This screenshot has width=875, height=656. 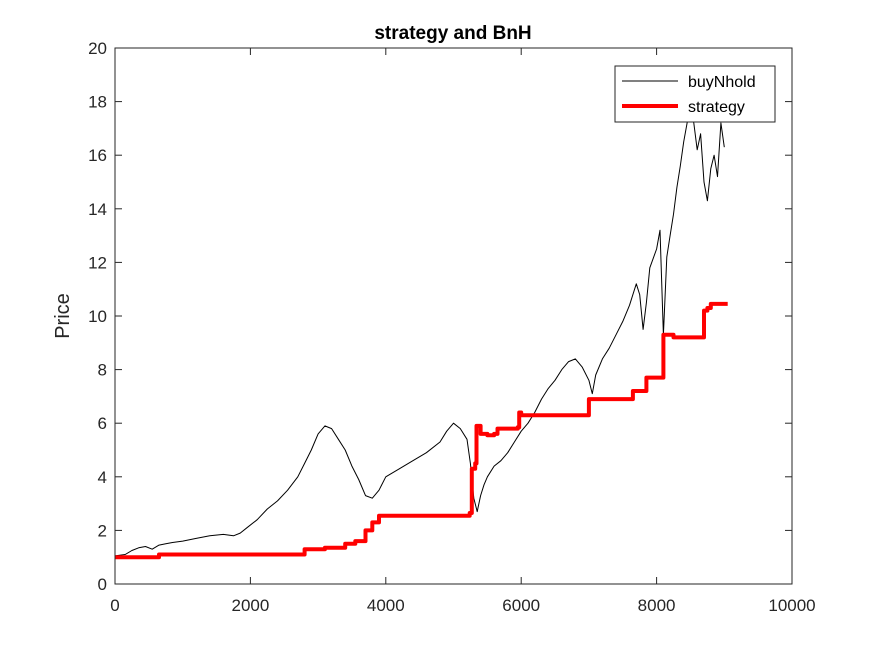 I want to click on x-tick-label: 8000, so click(x=657, y=605).